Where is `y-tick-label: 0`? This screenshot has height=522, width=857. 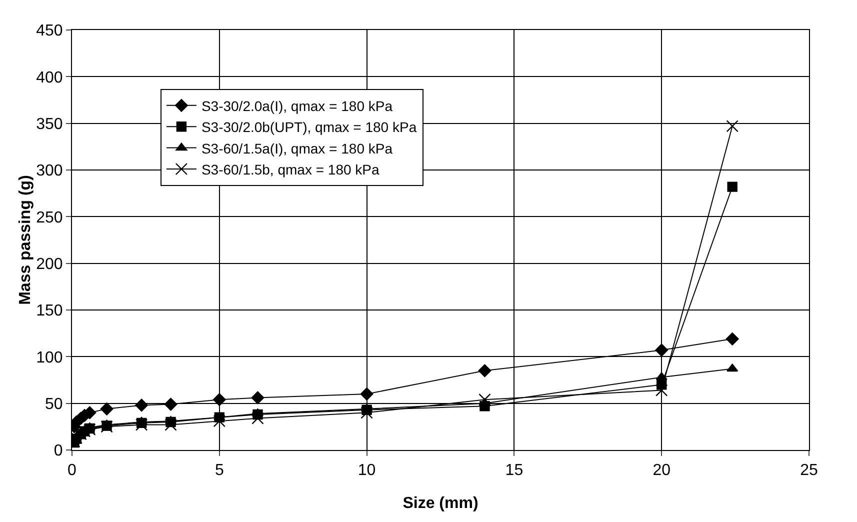 y-tick-label: 0 is located at coordinates (58, 451).